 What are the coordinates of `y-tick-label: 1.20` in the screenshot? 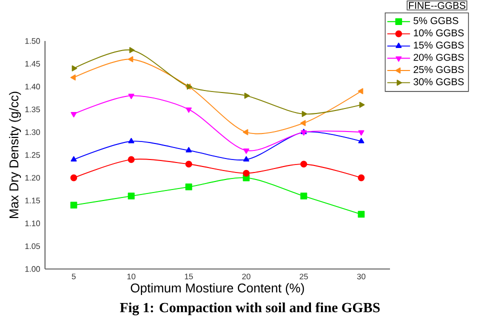 It's located at (32, 177).